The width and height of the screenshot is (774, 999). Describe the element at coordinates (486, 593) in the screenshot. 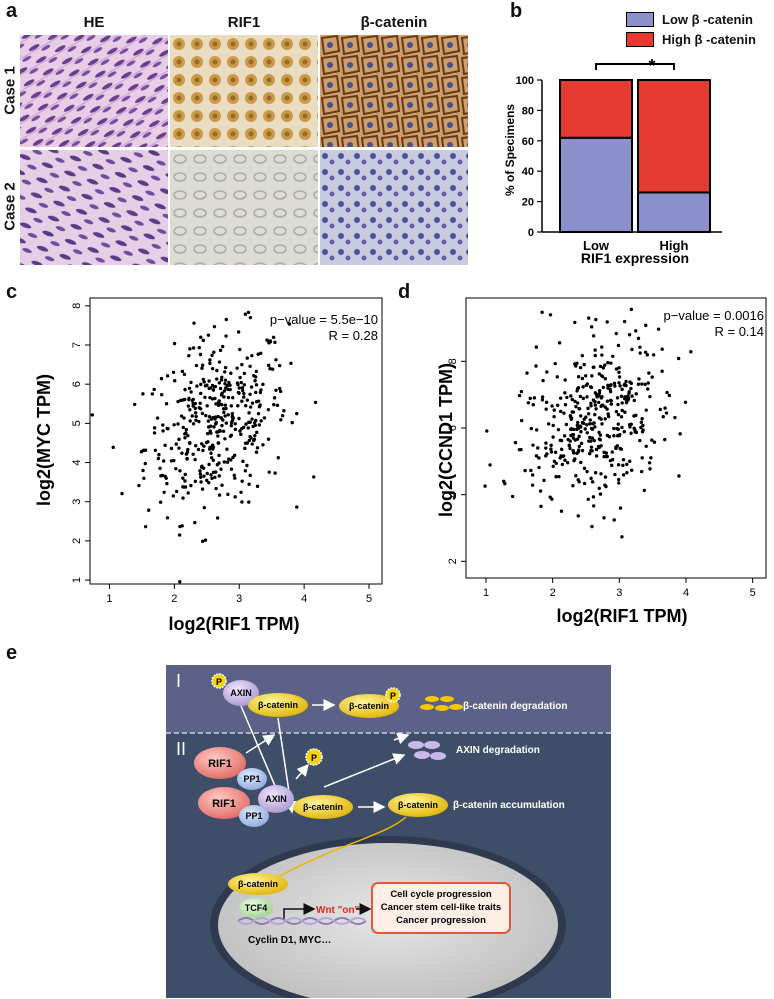

I see `x-tick-label: 1` at that location.